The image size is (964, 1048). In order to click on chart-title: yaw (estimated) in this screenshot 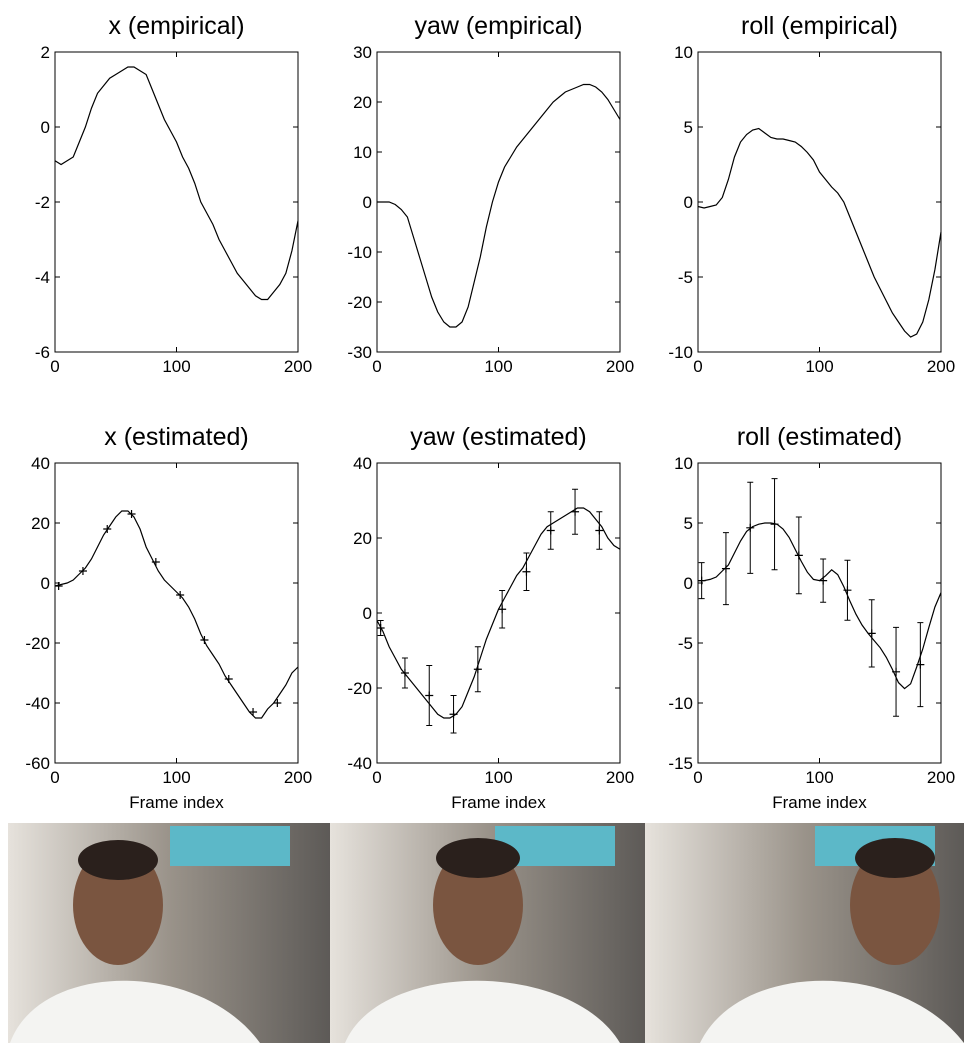, I will do `click(498, 437)`.